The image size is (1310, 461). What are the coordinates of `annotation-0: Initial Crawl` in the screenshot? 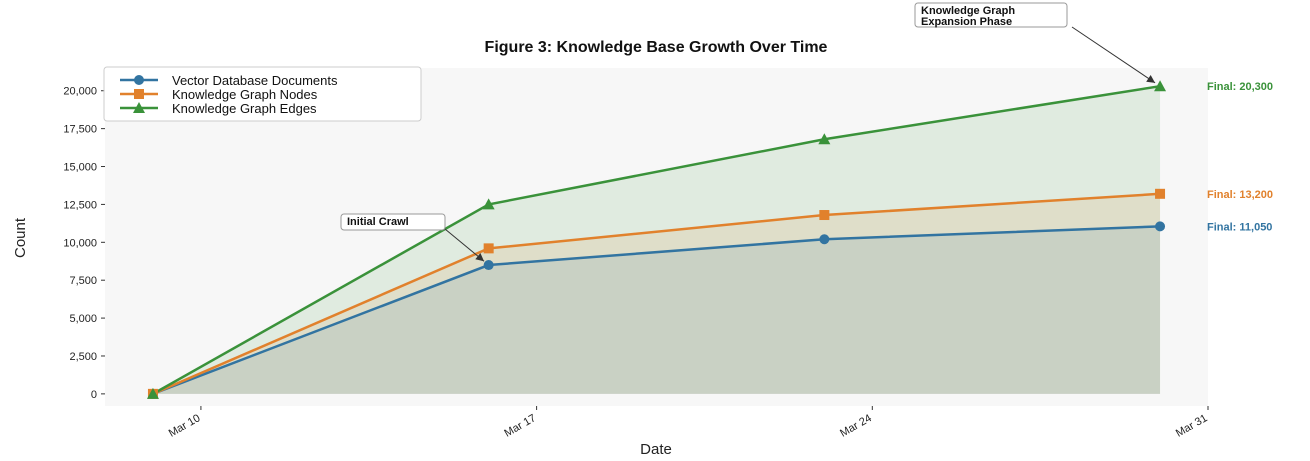 It's located at (412, 237).